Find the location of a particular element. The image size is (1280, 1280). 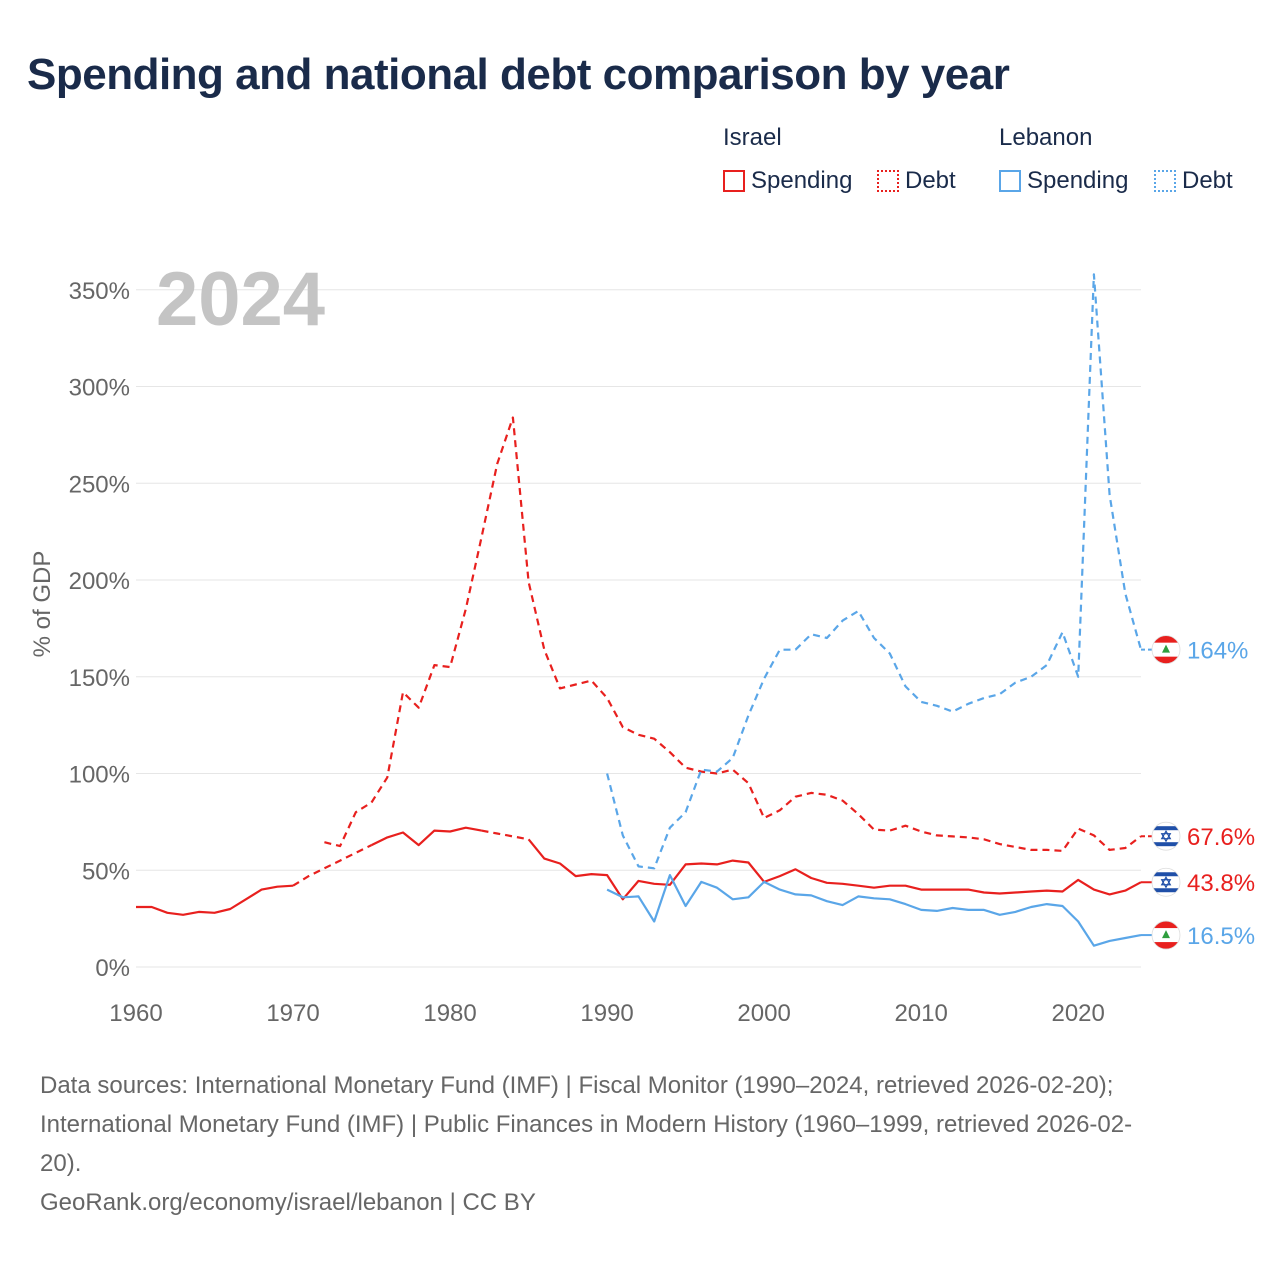

x-tick-label: 2000 is located at coordinates (763, 1013).